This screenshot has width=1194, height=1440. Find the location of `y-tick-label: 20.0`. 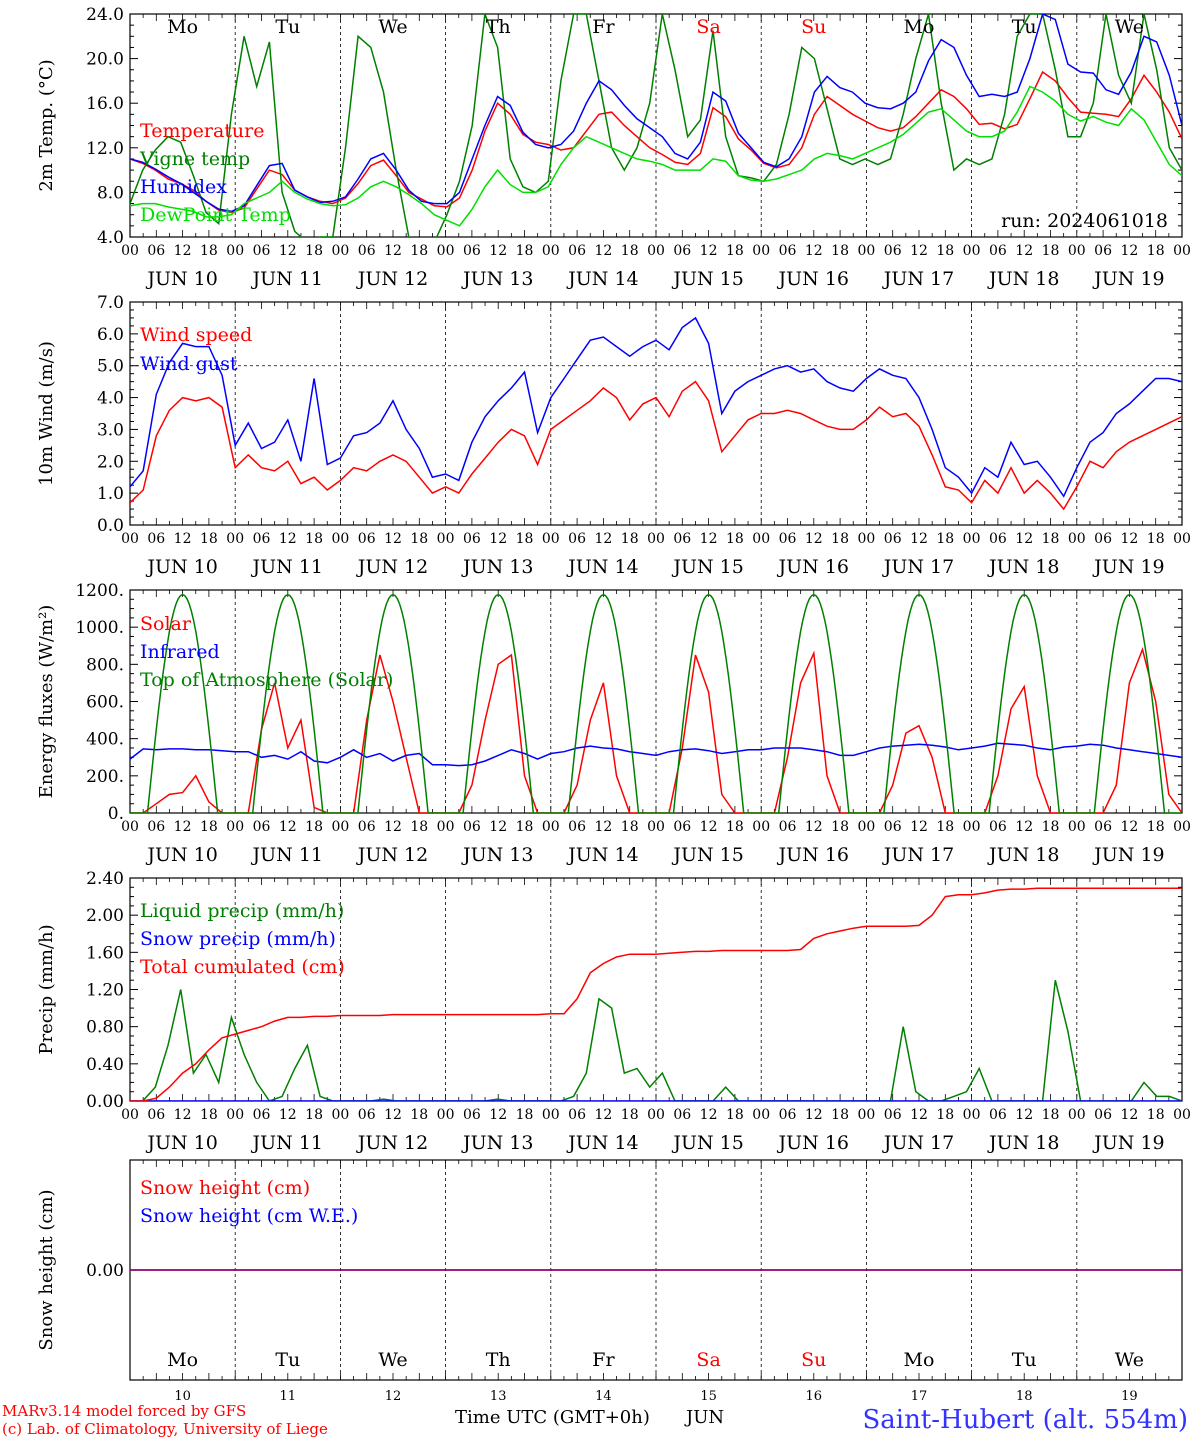

y-tick-label: 20.0 is located at coordinates (105, 60).